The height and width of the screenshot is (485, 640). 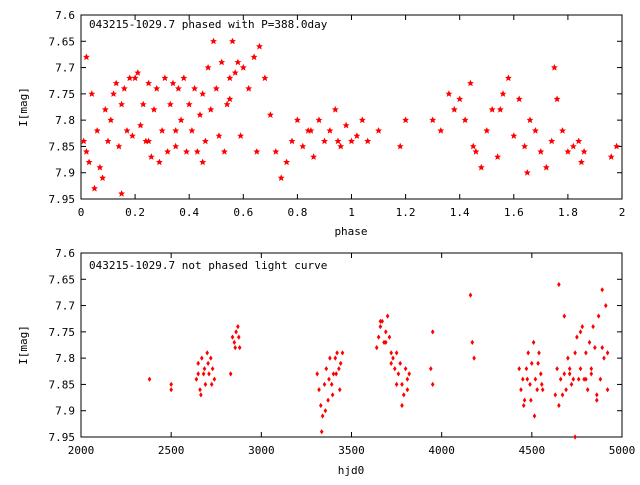 I want to click on unphased-y-axis-label: I[mag], so click(x=23, y=345).